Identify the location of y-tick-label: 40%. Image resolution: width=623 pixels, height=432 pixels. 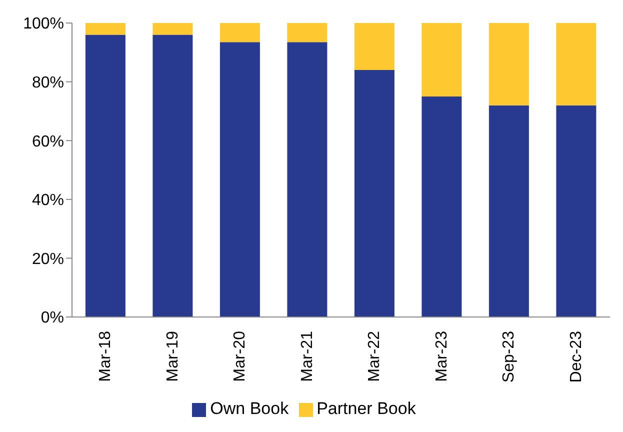
(48, 201).